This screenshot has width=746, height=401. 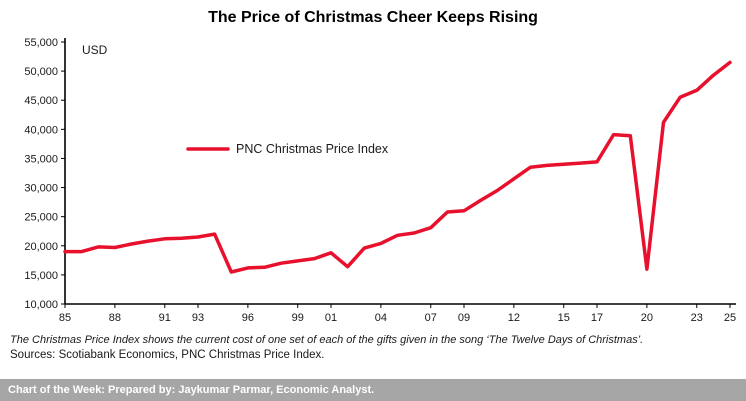 I want to click on y-axis-tick-label: 30,000, so click(x=41, y=189).